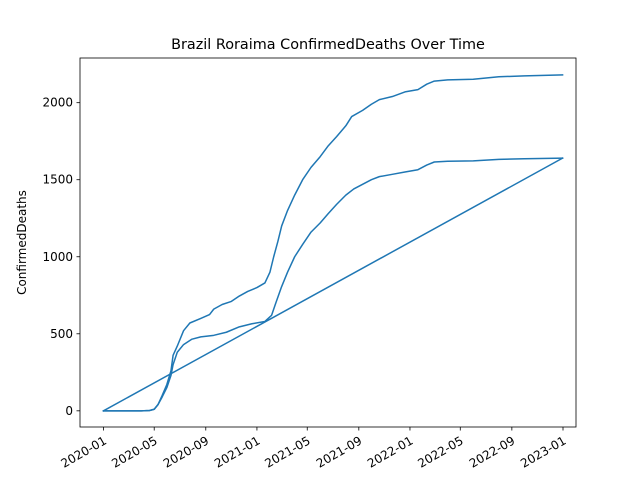 The image size is (640, 480). What do you see at coordinates (57, 180) in the screenshot?
I see `y-tick-label: 1500` at bounding box center [57, 180].